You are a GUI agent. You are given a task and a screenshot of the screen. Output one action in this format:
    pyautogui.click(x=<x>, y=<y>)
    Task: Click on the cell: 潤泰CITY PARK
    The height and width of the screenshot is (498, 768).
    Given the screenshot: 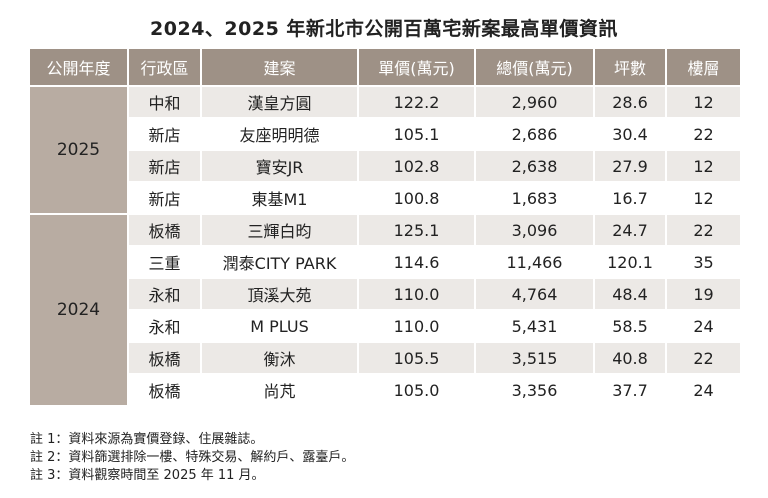 What is the action you would take?
    pyautogui.click(x=279, y=262)
    